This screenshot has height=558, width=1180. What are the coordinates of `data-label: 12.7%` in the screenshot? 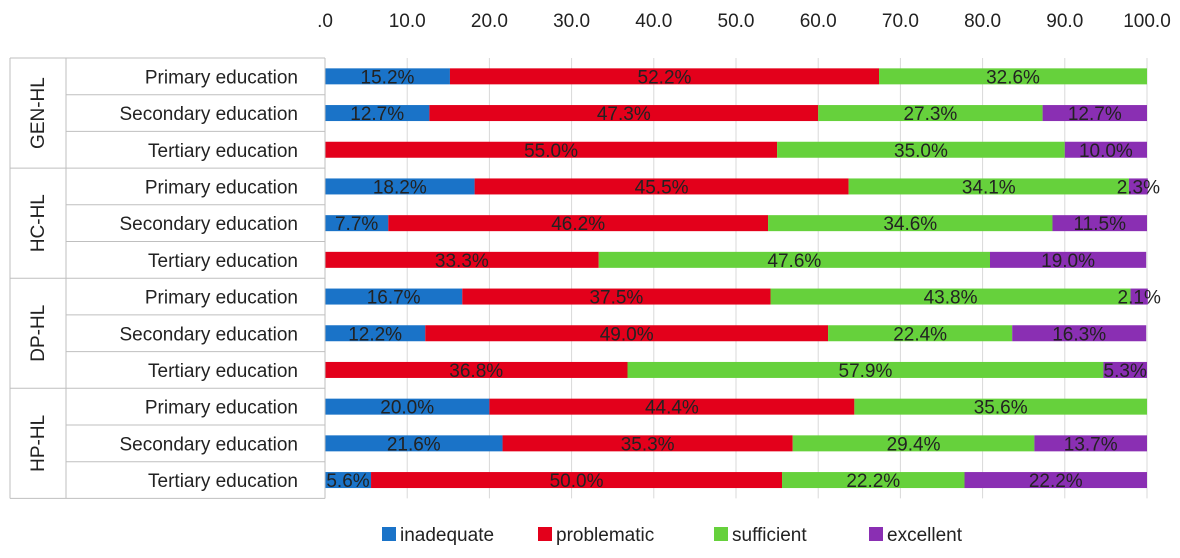 It's located at (1095, 114).